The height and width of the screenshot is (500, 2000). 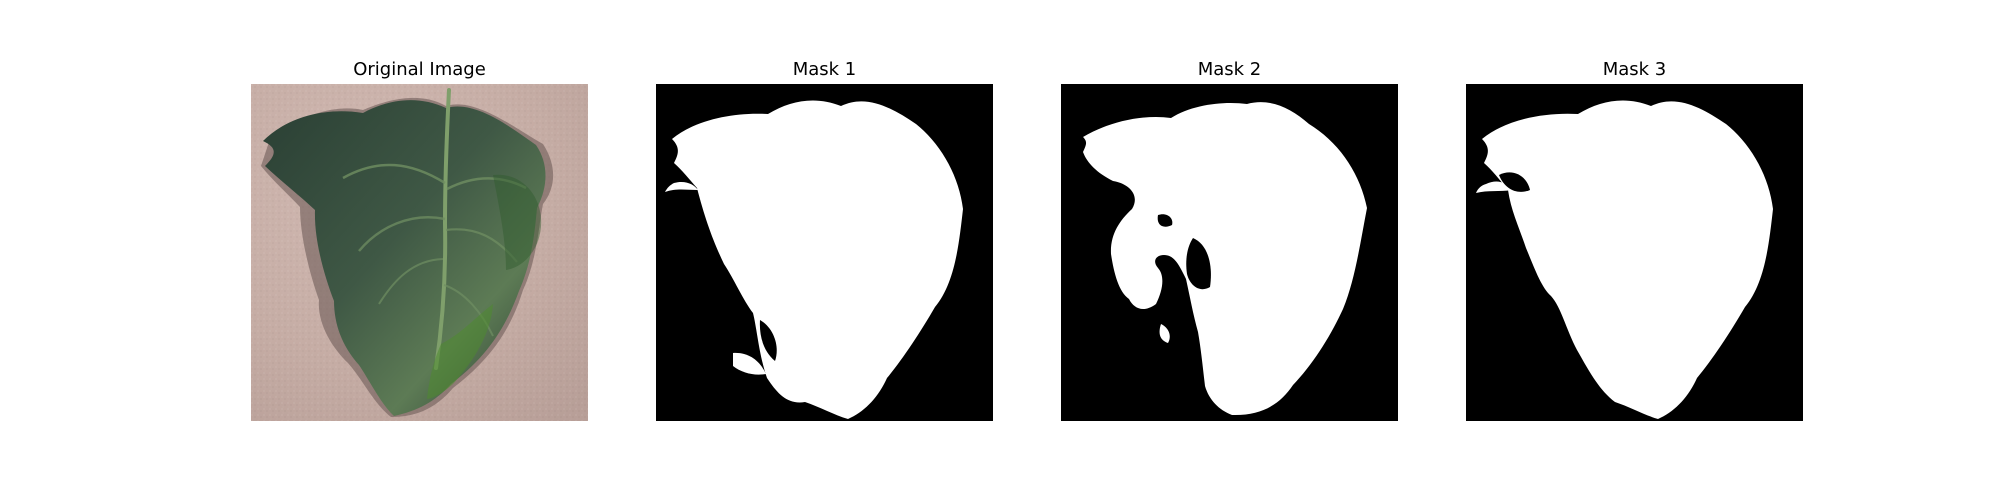 I want to click on leaf-midrib, so click(x=442, y=229).